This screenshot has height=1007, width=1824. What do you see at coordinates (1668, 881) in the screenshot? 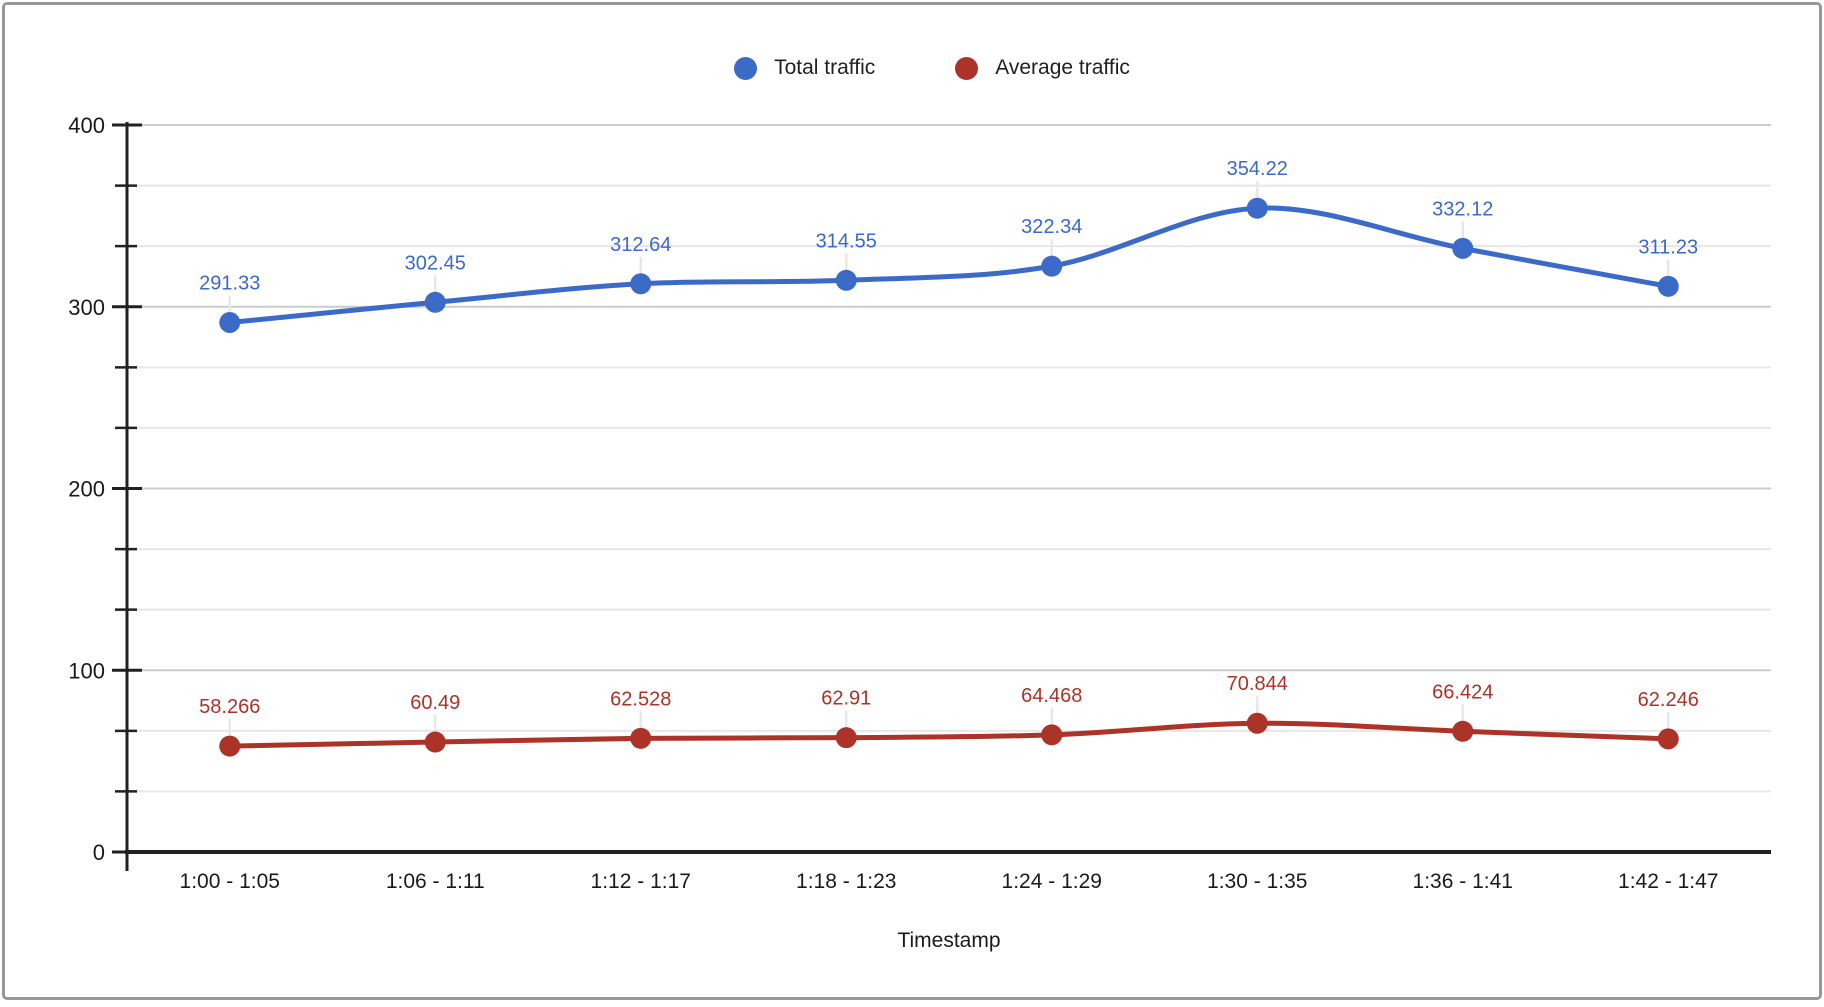
I see `x-tick-label: 1:42 - 1:47` at bounding box center [1668, 881].